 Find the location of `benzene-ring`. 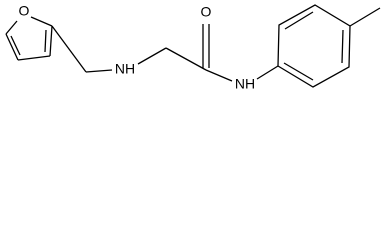

benzene-ring is located at coordinates (329, 46).